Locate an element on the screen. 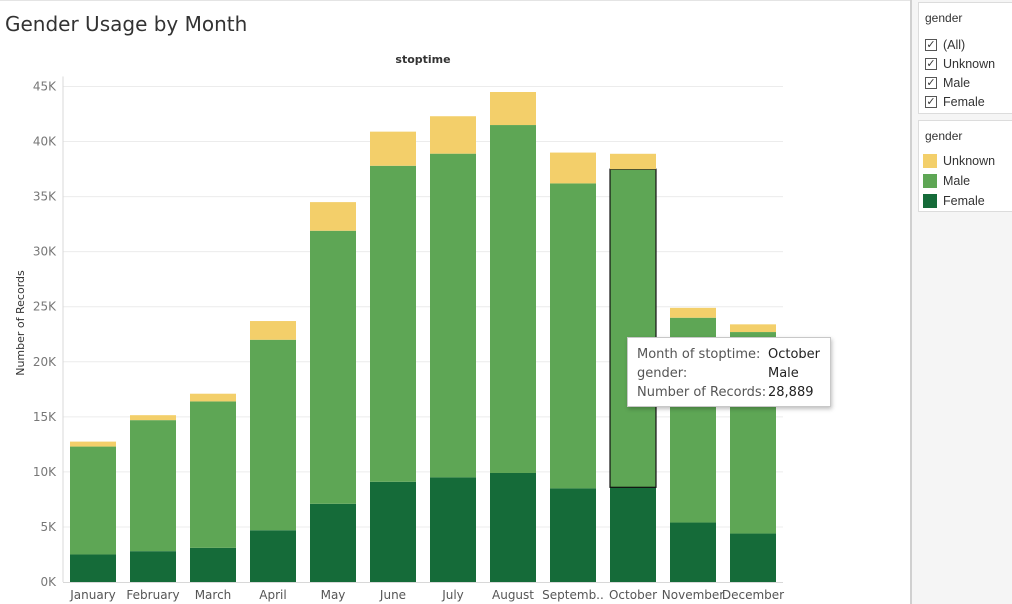  y-tick-label: 20K is located at coordinates (45, 362).